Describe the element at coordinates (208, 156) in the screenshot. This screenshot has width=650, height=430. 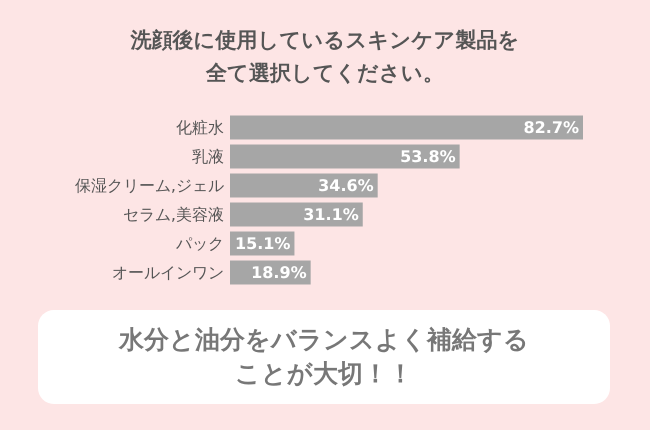
I see `y-tick-label: 乳液` at that location.